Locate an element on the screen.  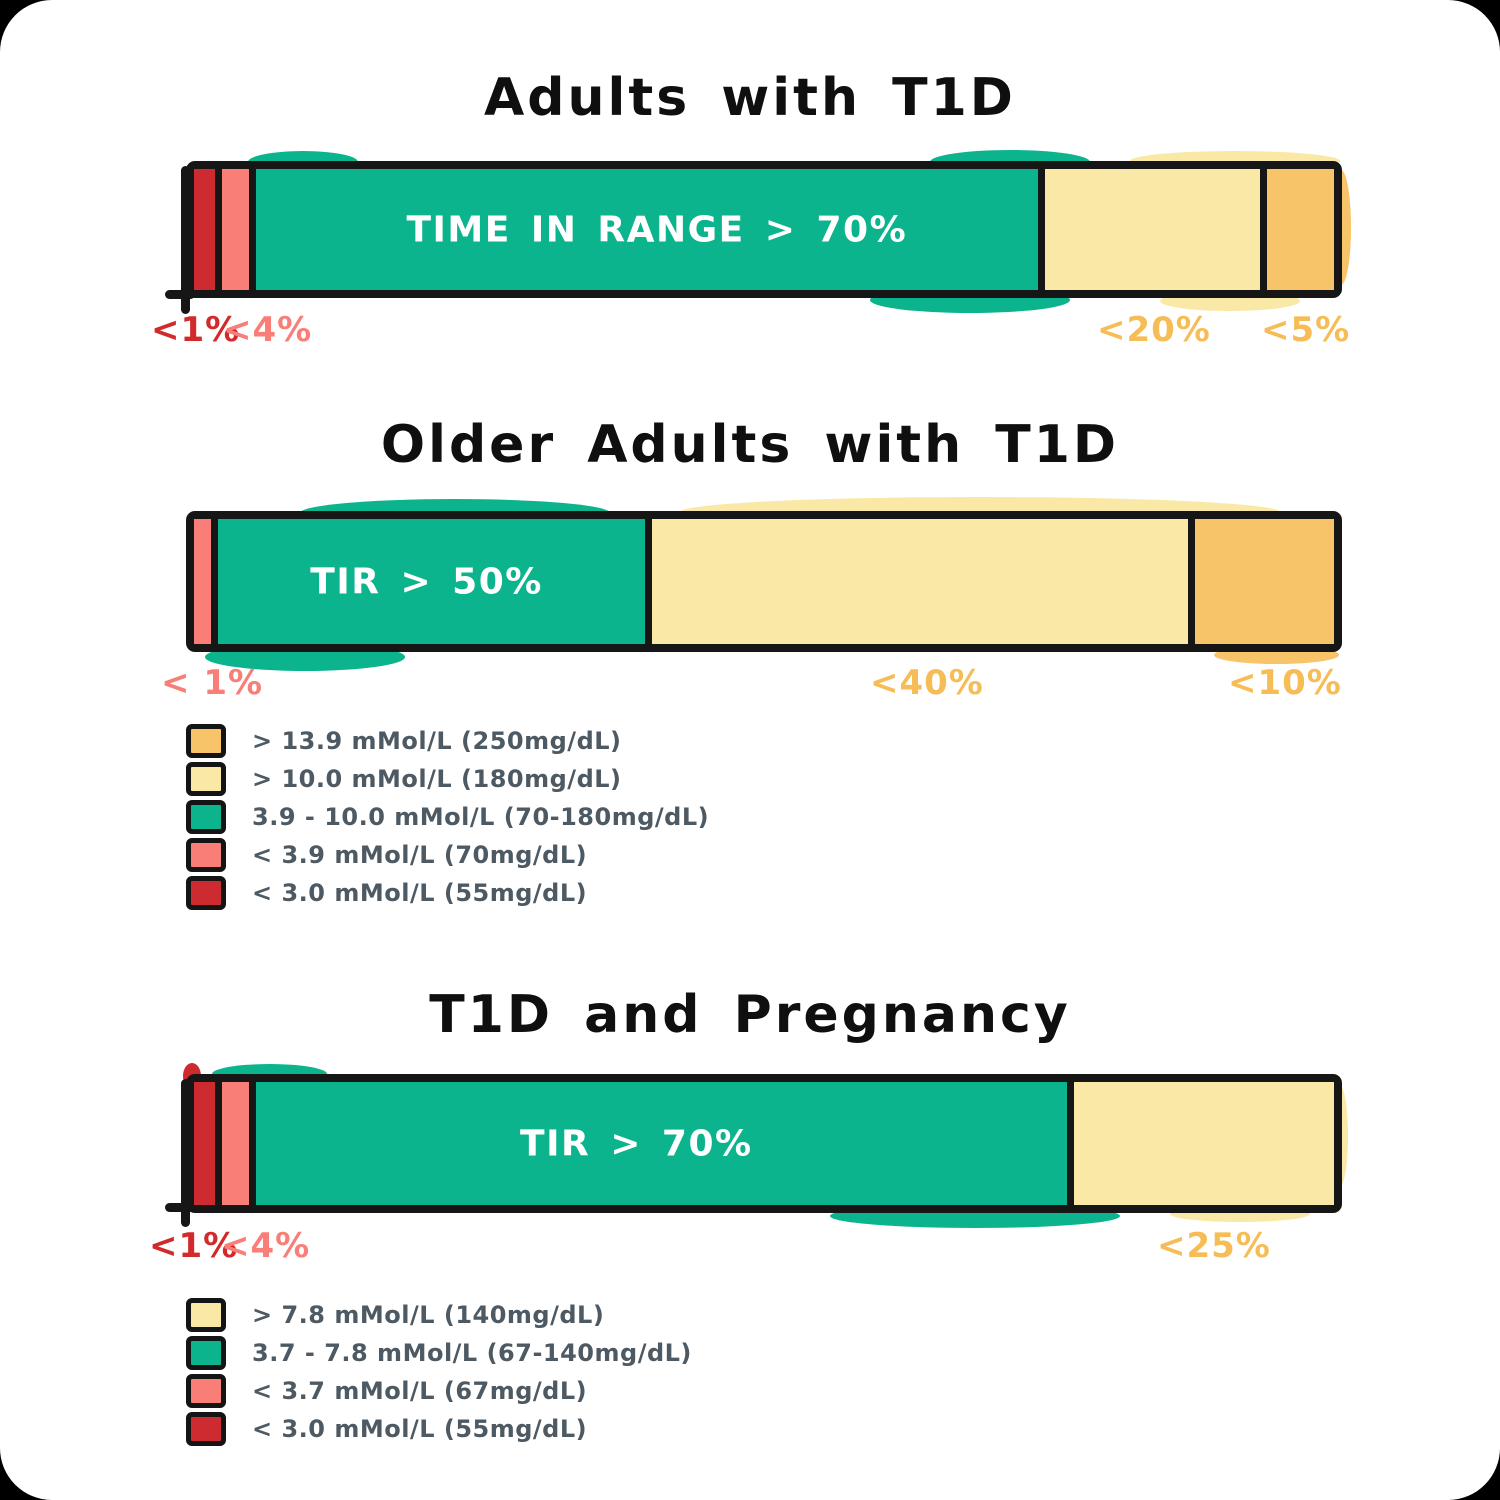
in-range-bar-label: TIME IN RANGE > 70% is located at coordinates (657, 229).